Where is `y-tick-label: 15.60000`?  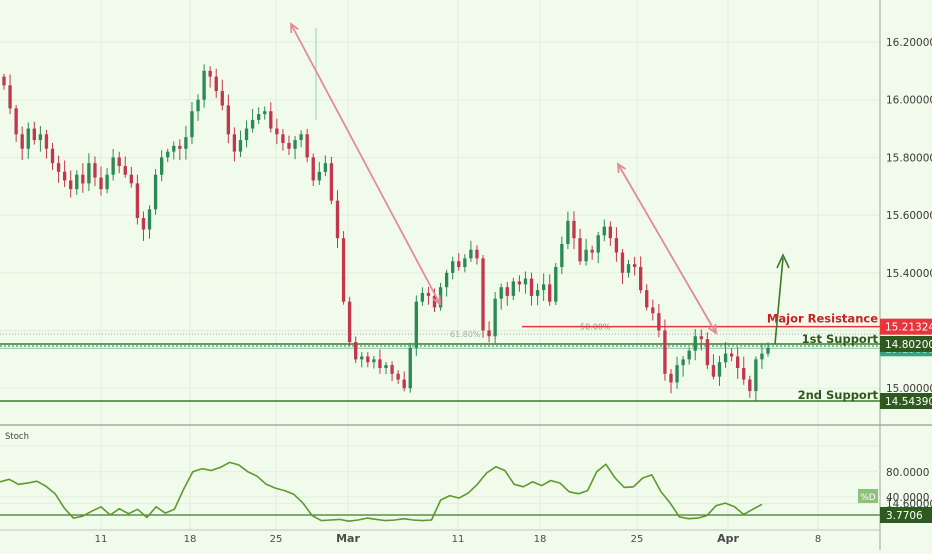
y-tick-label: 15.60000 is located at coordinates (909, 216).